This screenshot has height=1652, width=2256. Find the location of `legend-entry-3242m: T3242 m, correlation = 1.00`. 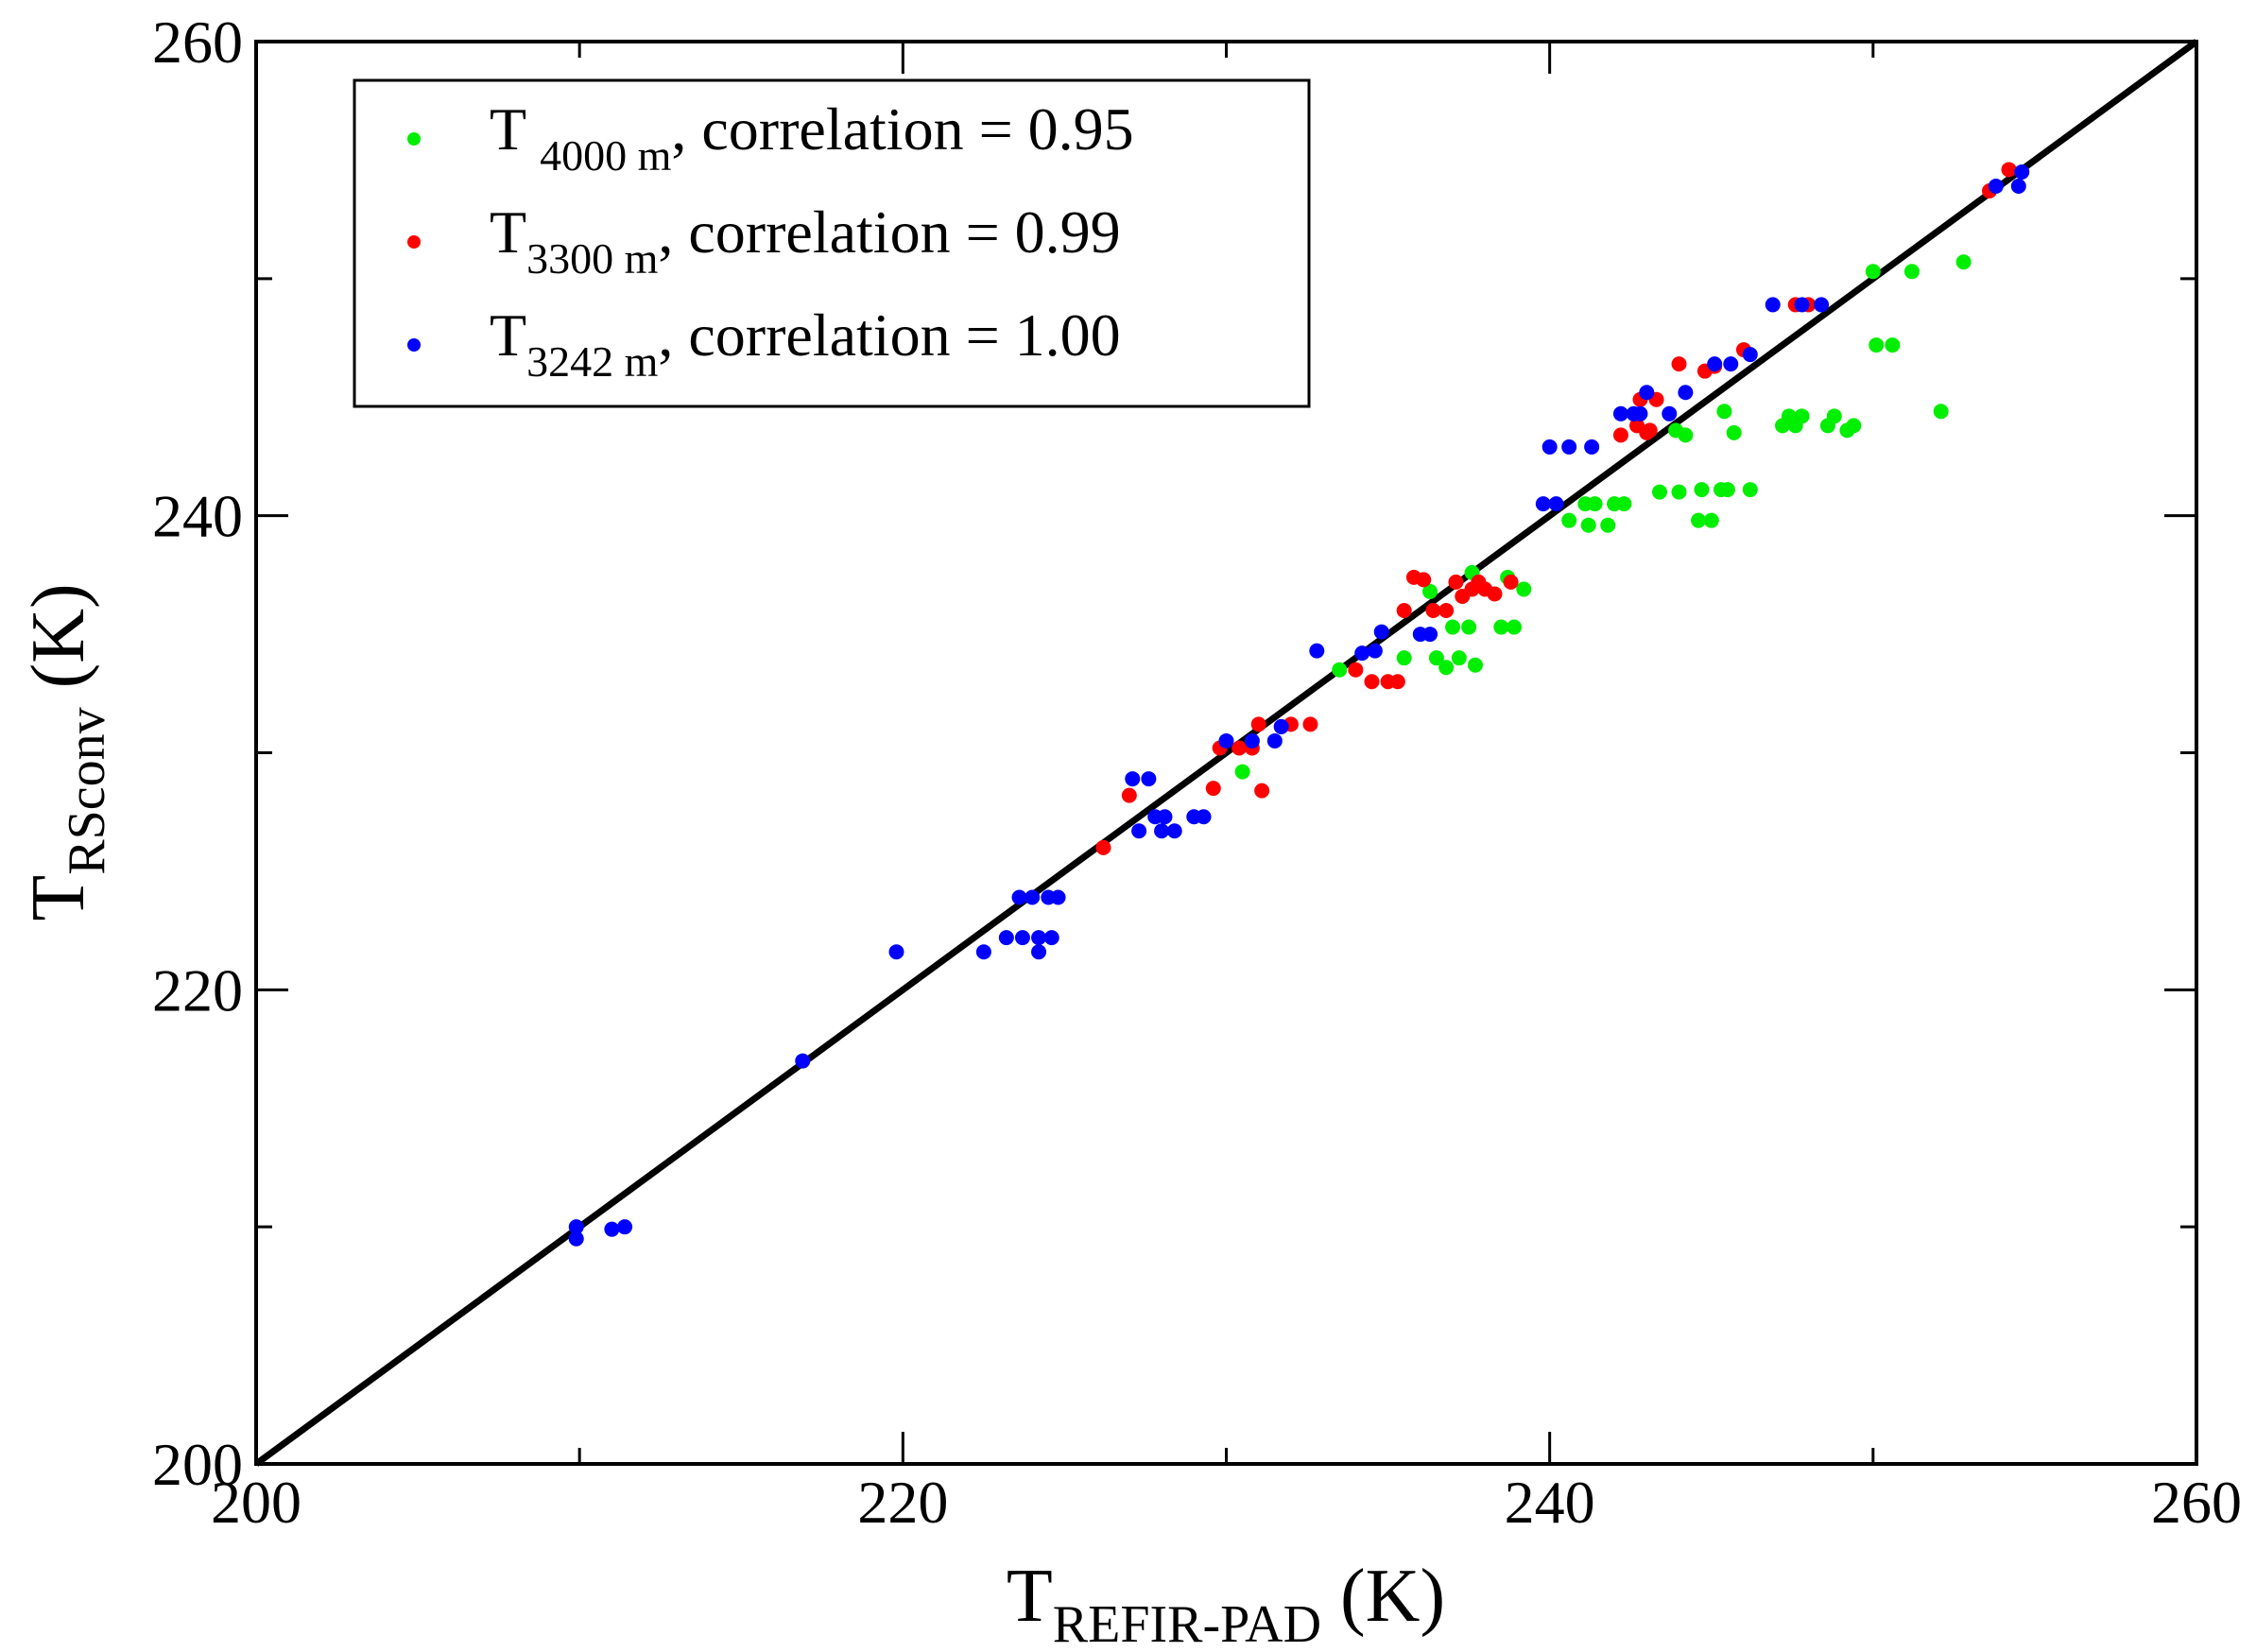

legend-entry-3242m: T3242 m, correlation = 1.00 is located at coordinates (805, 343).